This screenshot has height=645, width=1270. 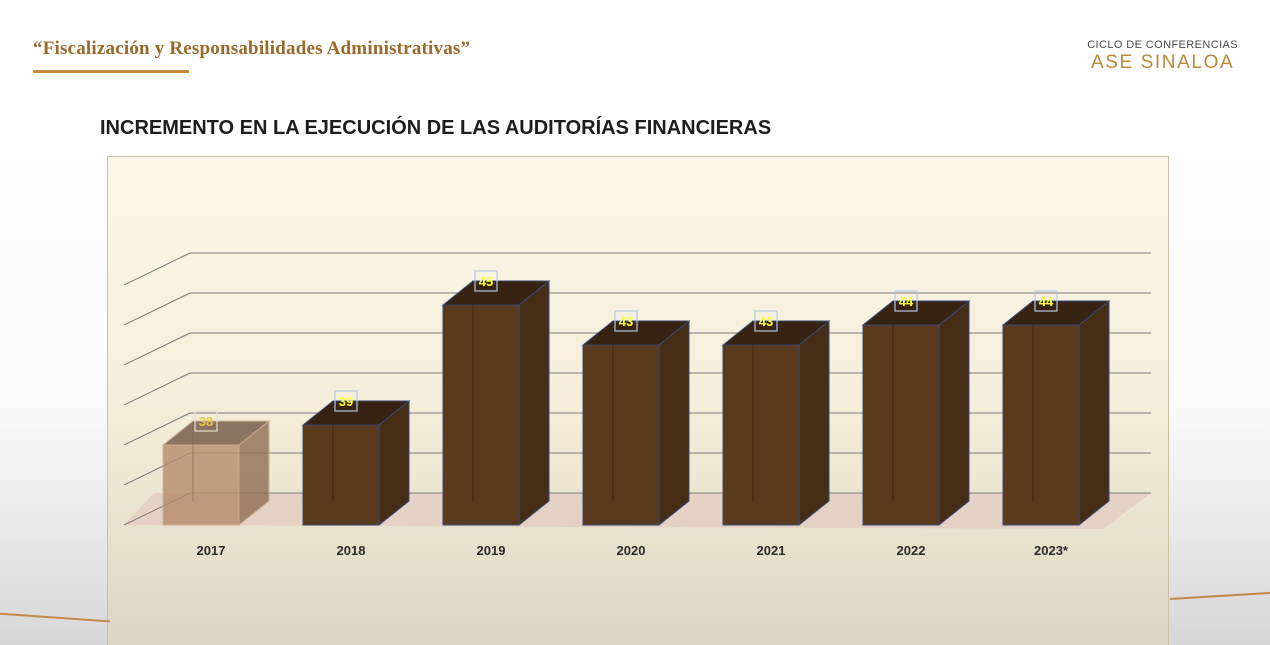 I want to click on decorative-line-left, so click(x=55, y=617).